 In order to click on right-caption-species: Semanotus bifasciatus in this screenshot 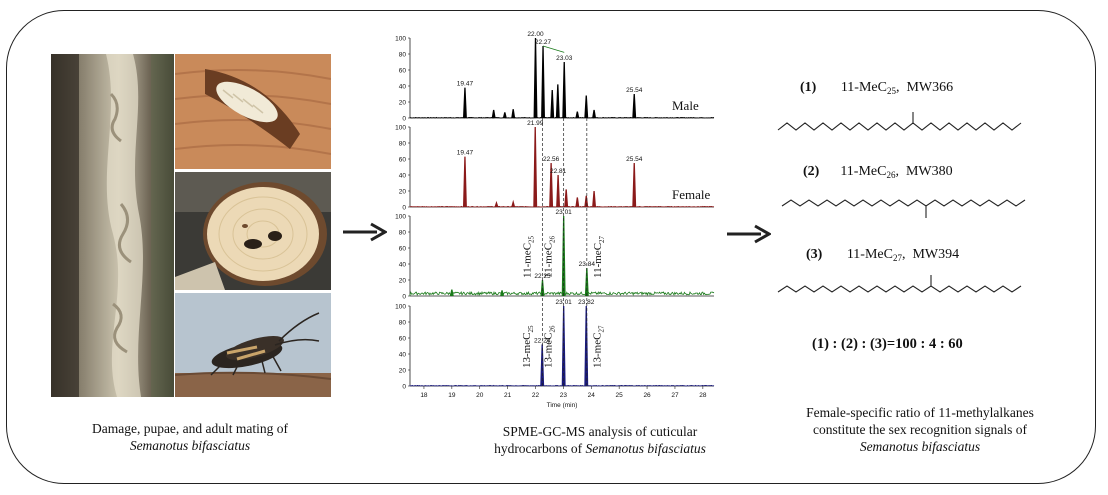, I will do `click(920, 446)`.